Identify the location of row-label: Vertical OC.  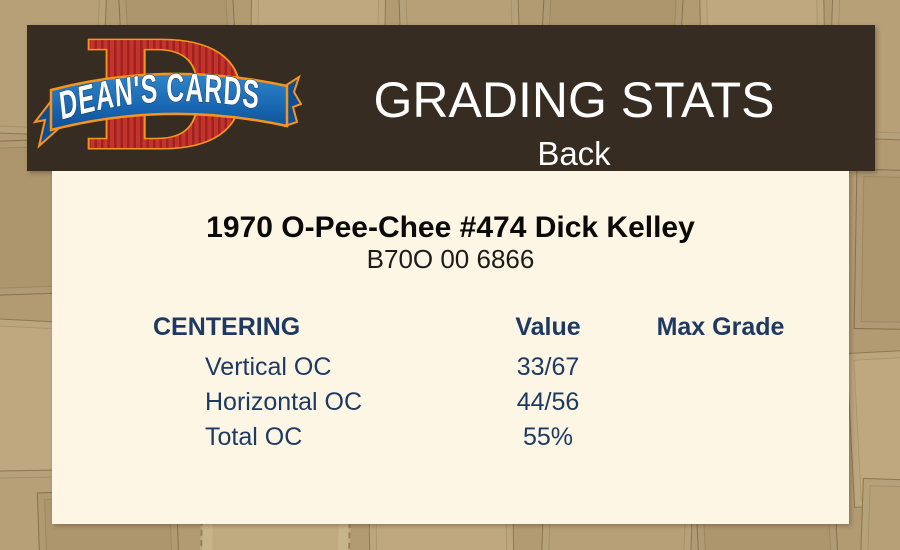
(268, 367).